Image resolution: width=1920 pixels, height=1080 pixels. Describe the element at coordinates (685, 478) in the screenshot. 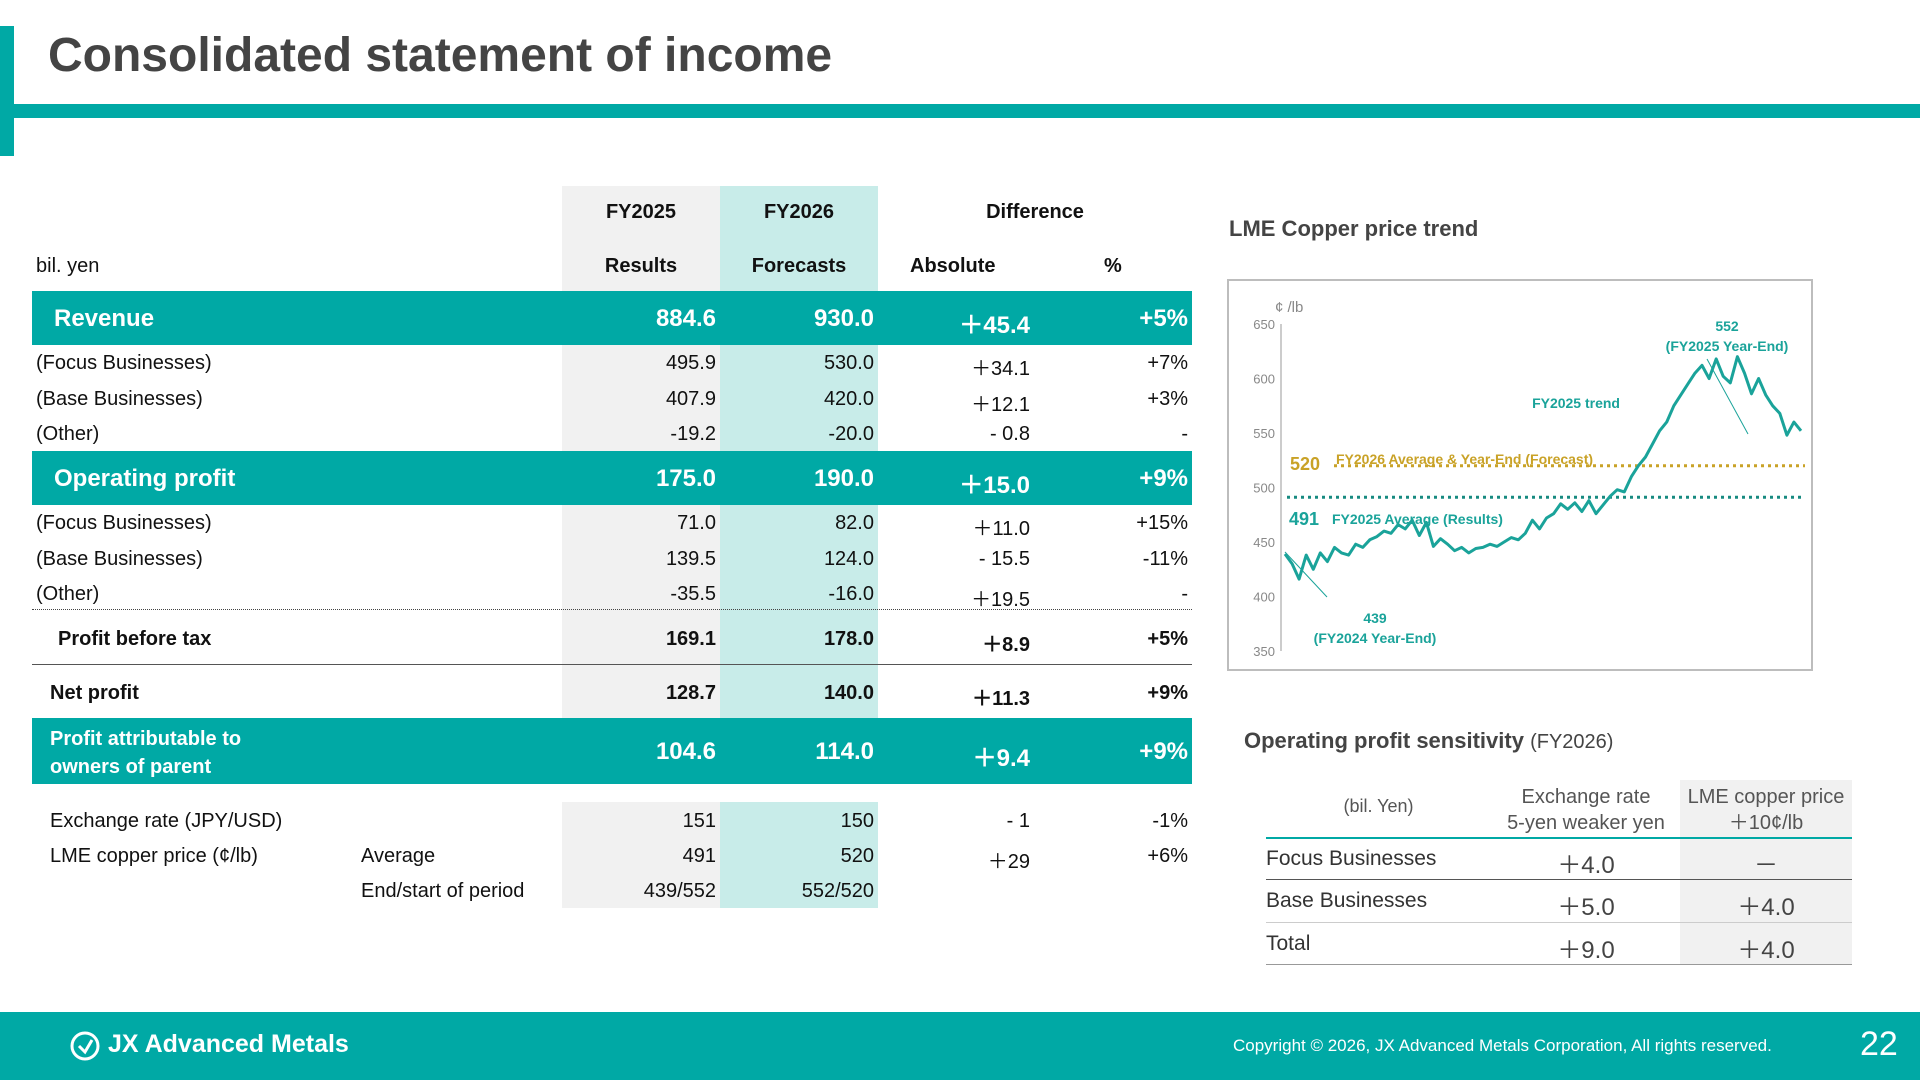

I see `operating-profit-fy2025: 175.0` at that location.